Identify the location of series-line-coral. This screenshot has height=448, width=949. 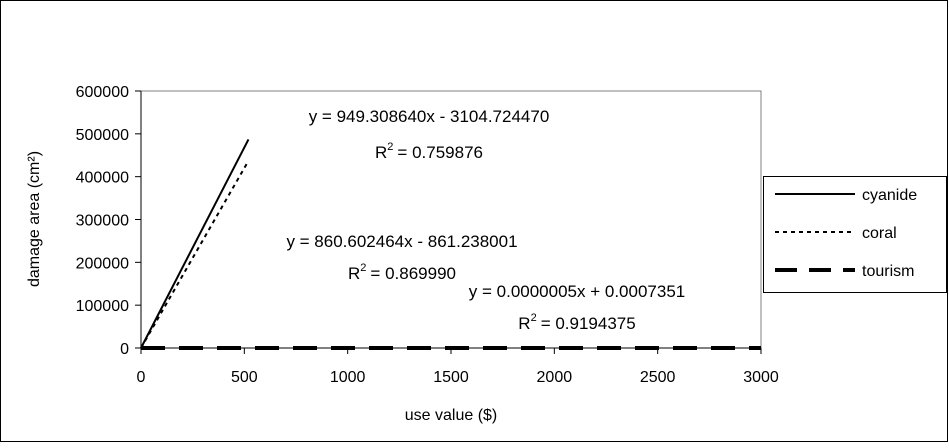
(195, 254).